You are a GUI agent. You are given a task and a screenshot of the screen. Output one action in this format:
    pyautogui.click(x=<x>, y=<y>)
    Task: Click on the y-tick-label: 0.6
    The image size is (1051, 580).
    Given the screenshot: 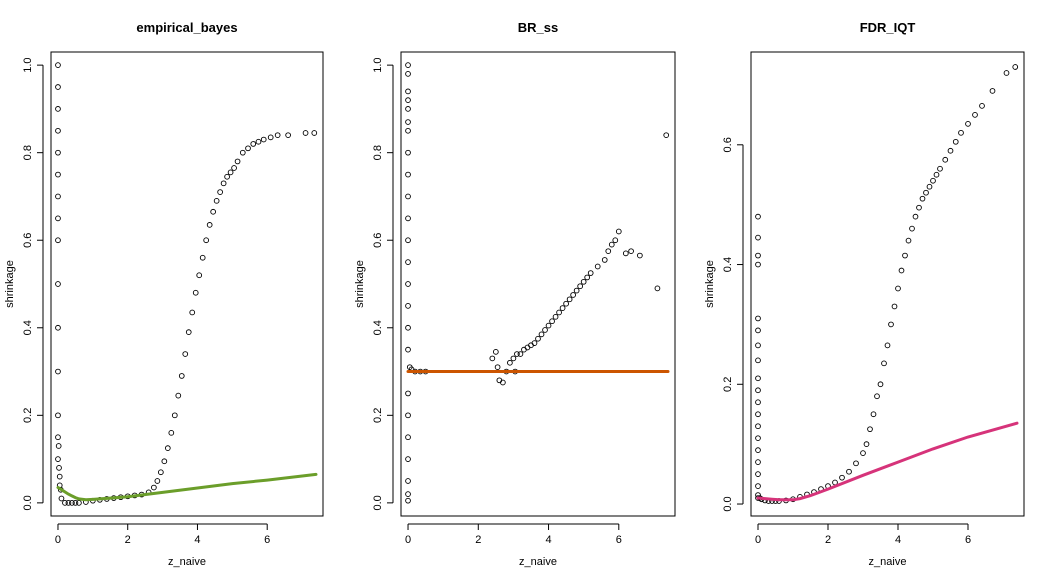 What is the action you would take?
    pyautogui.click(x=28, y=240)
    